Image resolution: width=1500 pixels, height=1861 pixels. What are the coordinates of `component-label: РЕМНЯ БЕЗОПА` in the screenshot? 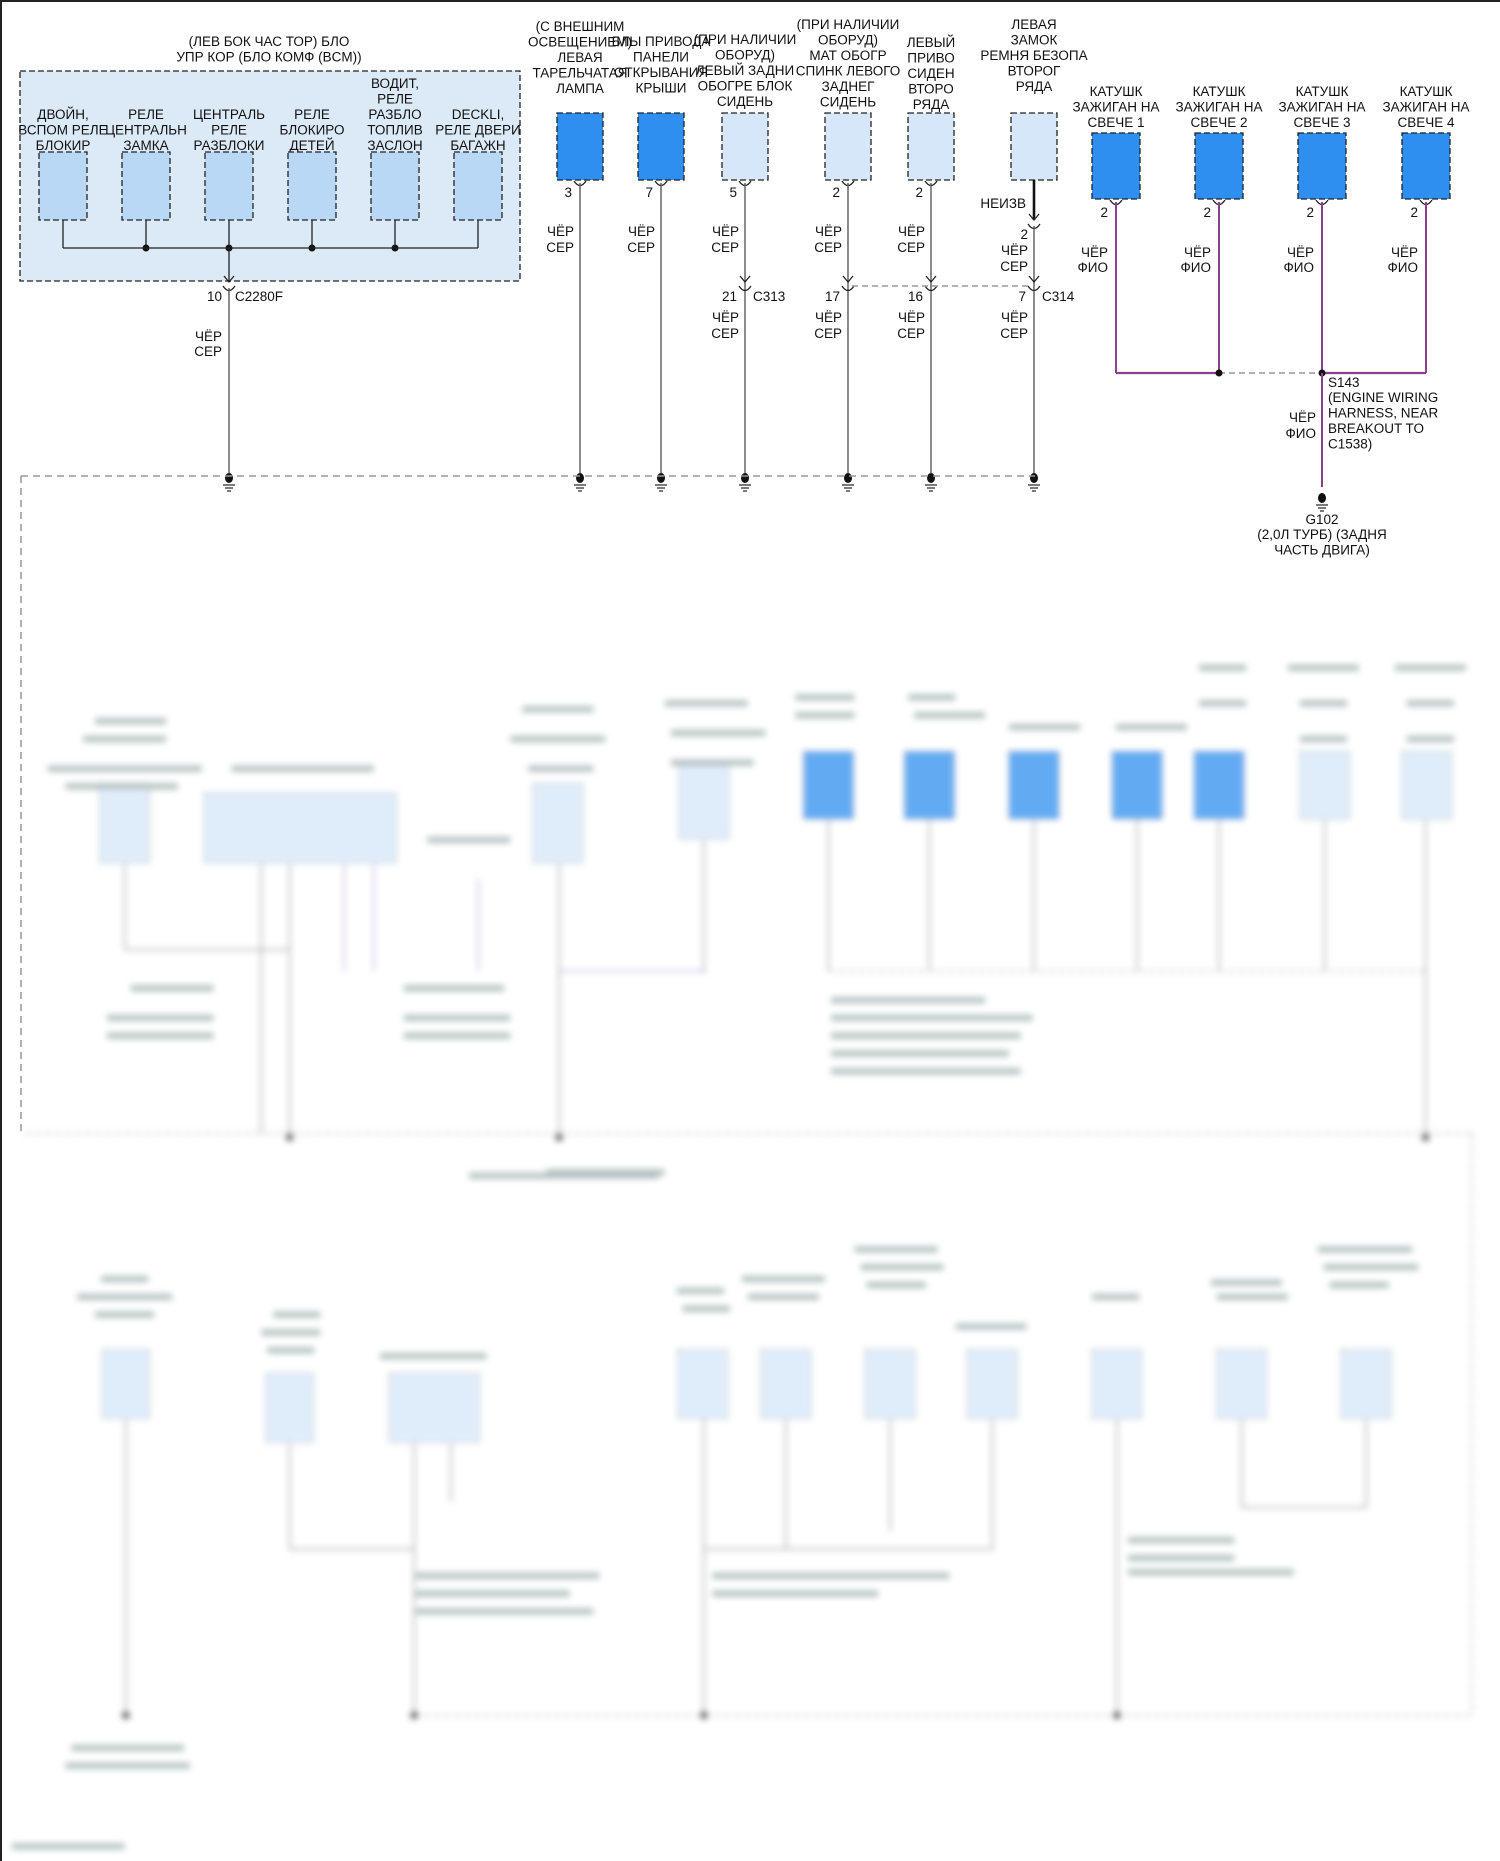 It's located at (1033, 55).